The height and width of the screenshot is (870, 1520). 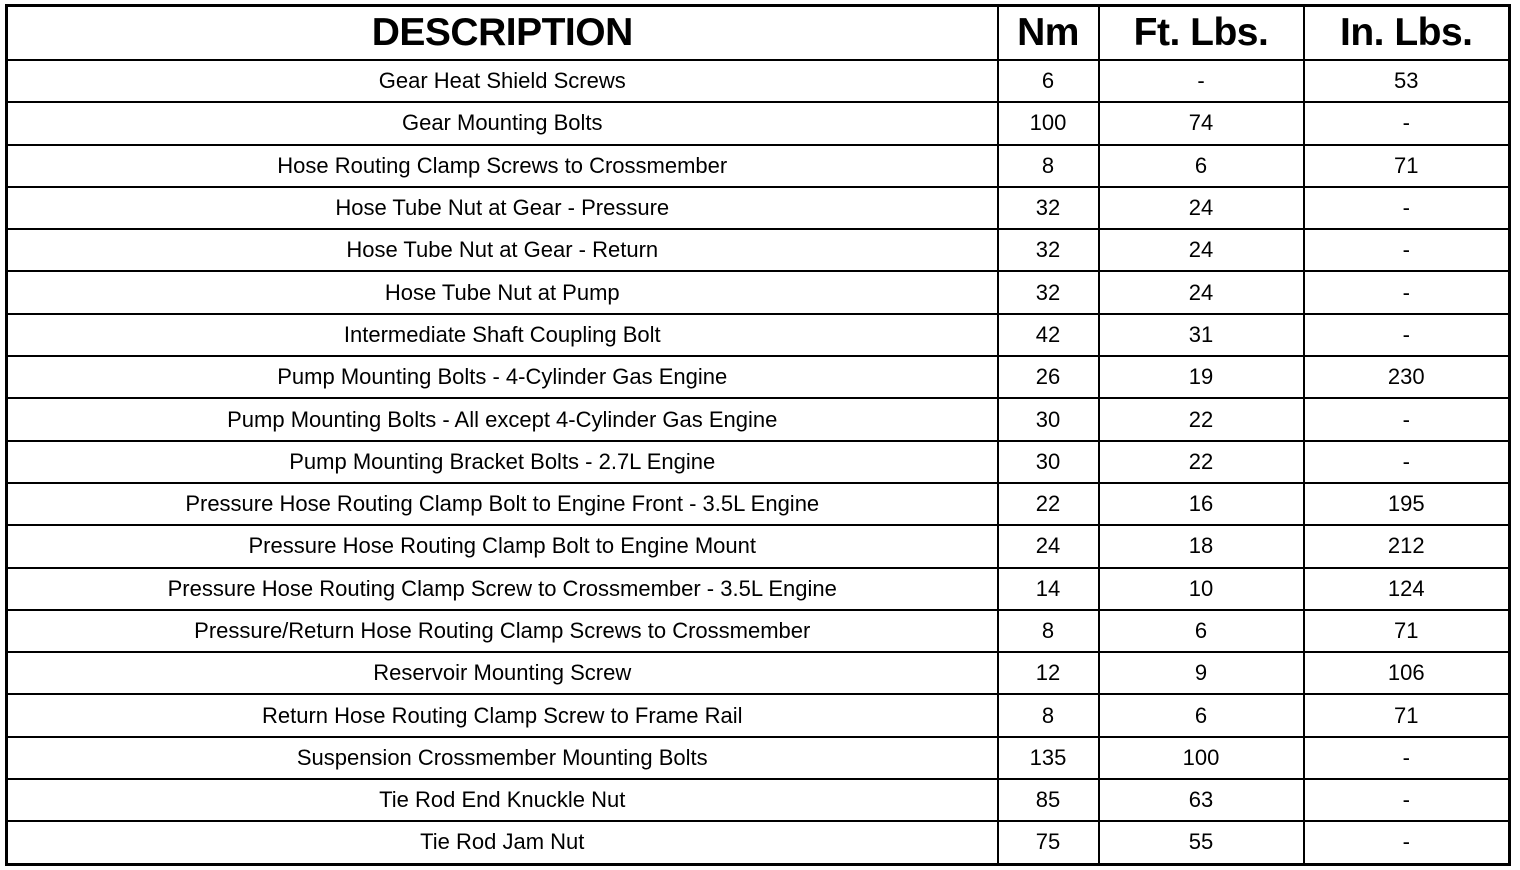 I want to click on cell-nm: 75, so click(x=1048, y=843).